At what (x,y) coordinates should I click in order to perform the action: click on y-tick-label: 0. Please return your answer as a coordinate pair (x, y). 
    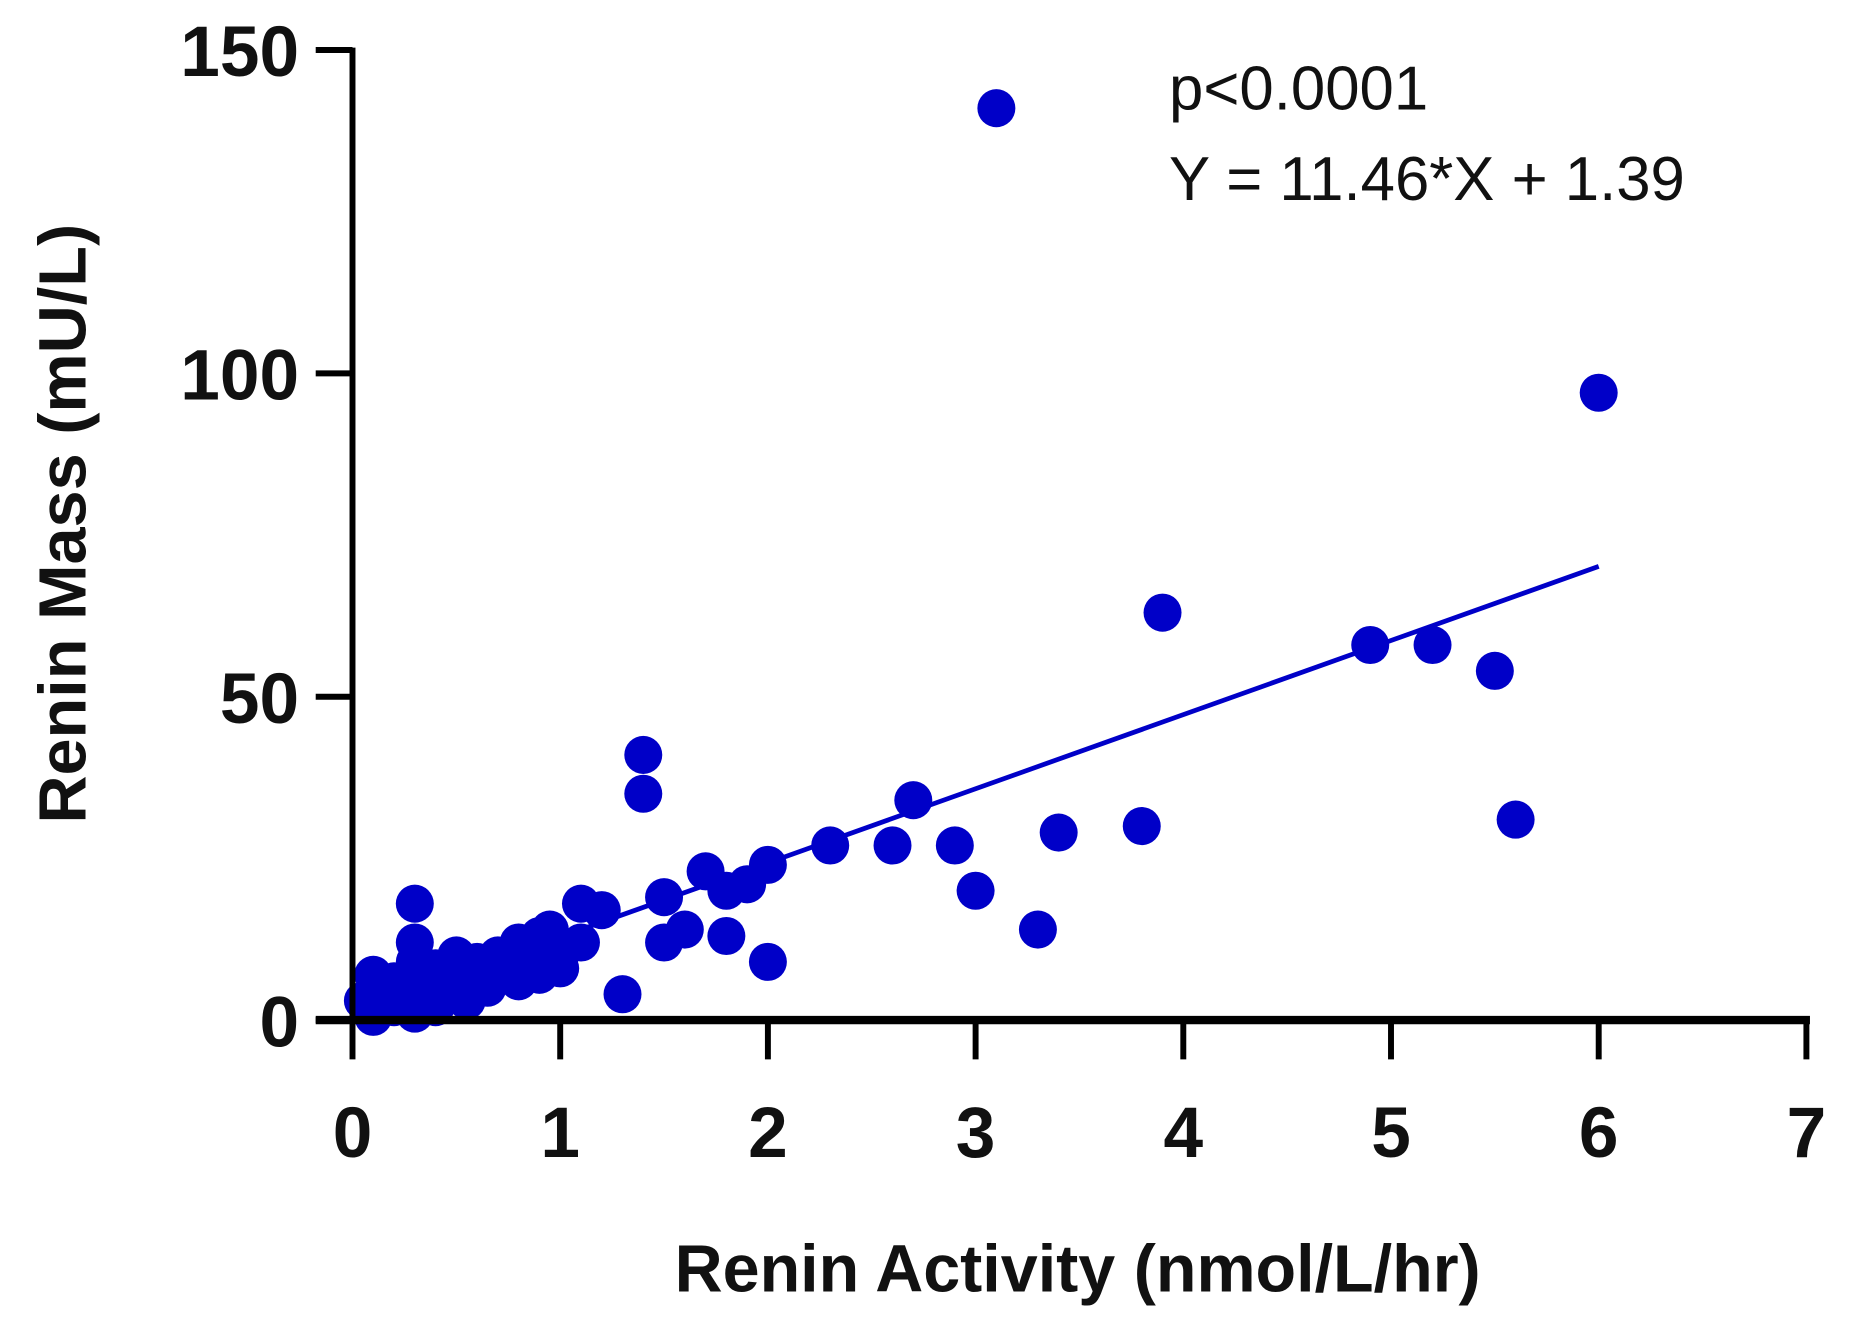
    Looking at the image, I should click on (279, 1022).